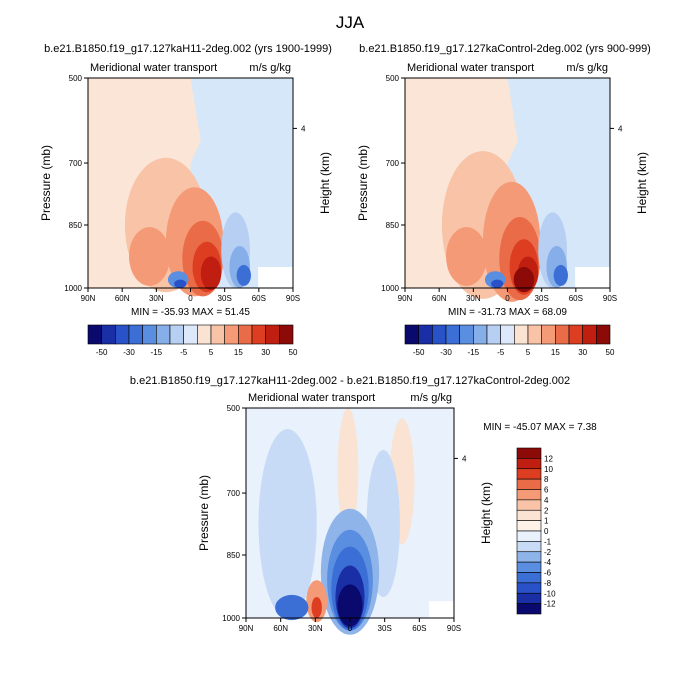 The height and width of the screenshot is (700, 700). I want to click on colorbar-label: -6, so click(548, 573).